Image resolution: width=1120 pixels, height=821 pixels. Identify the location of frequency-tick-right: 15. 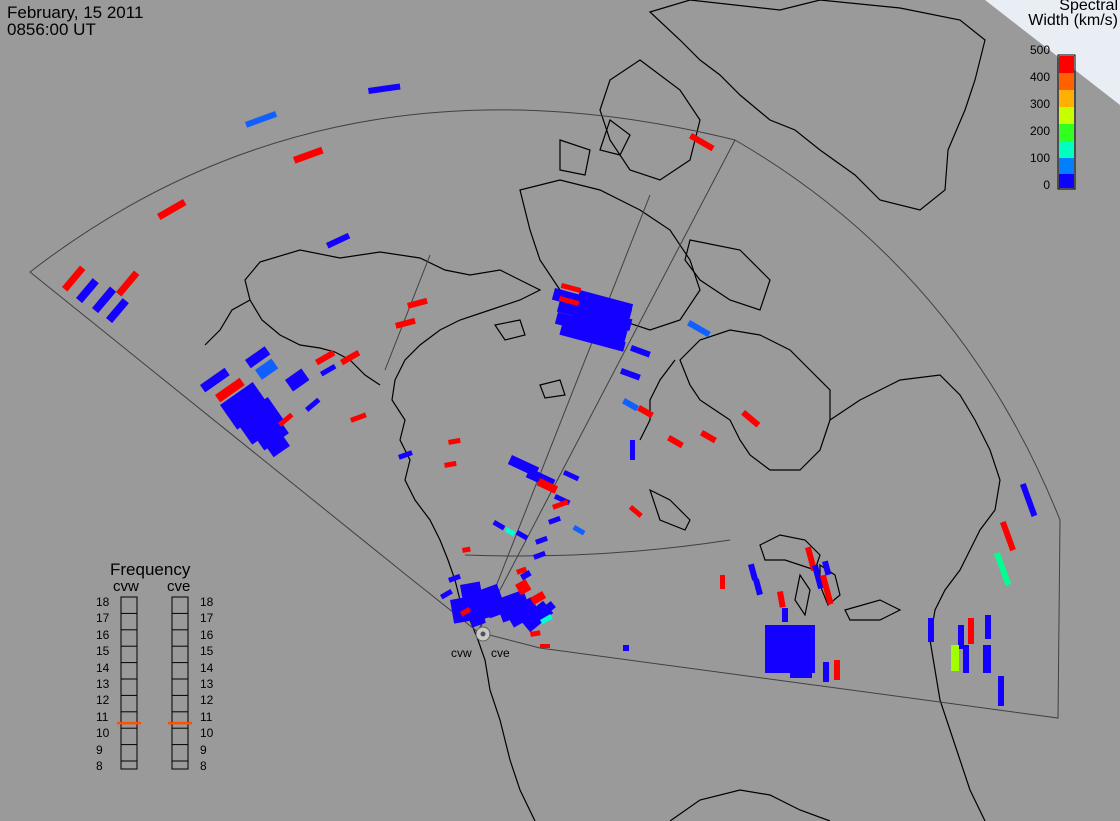
(207, 651).